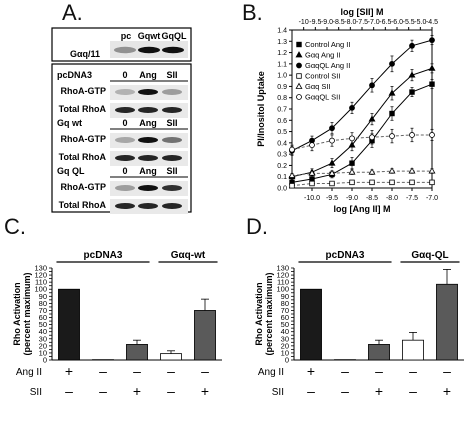 This screenshot has width=474, height=424. I want to click on legend-label: GαqQL SII, so click(322, 97).